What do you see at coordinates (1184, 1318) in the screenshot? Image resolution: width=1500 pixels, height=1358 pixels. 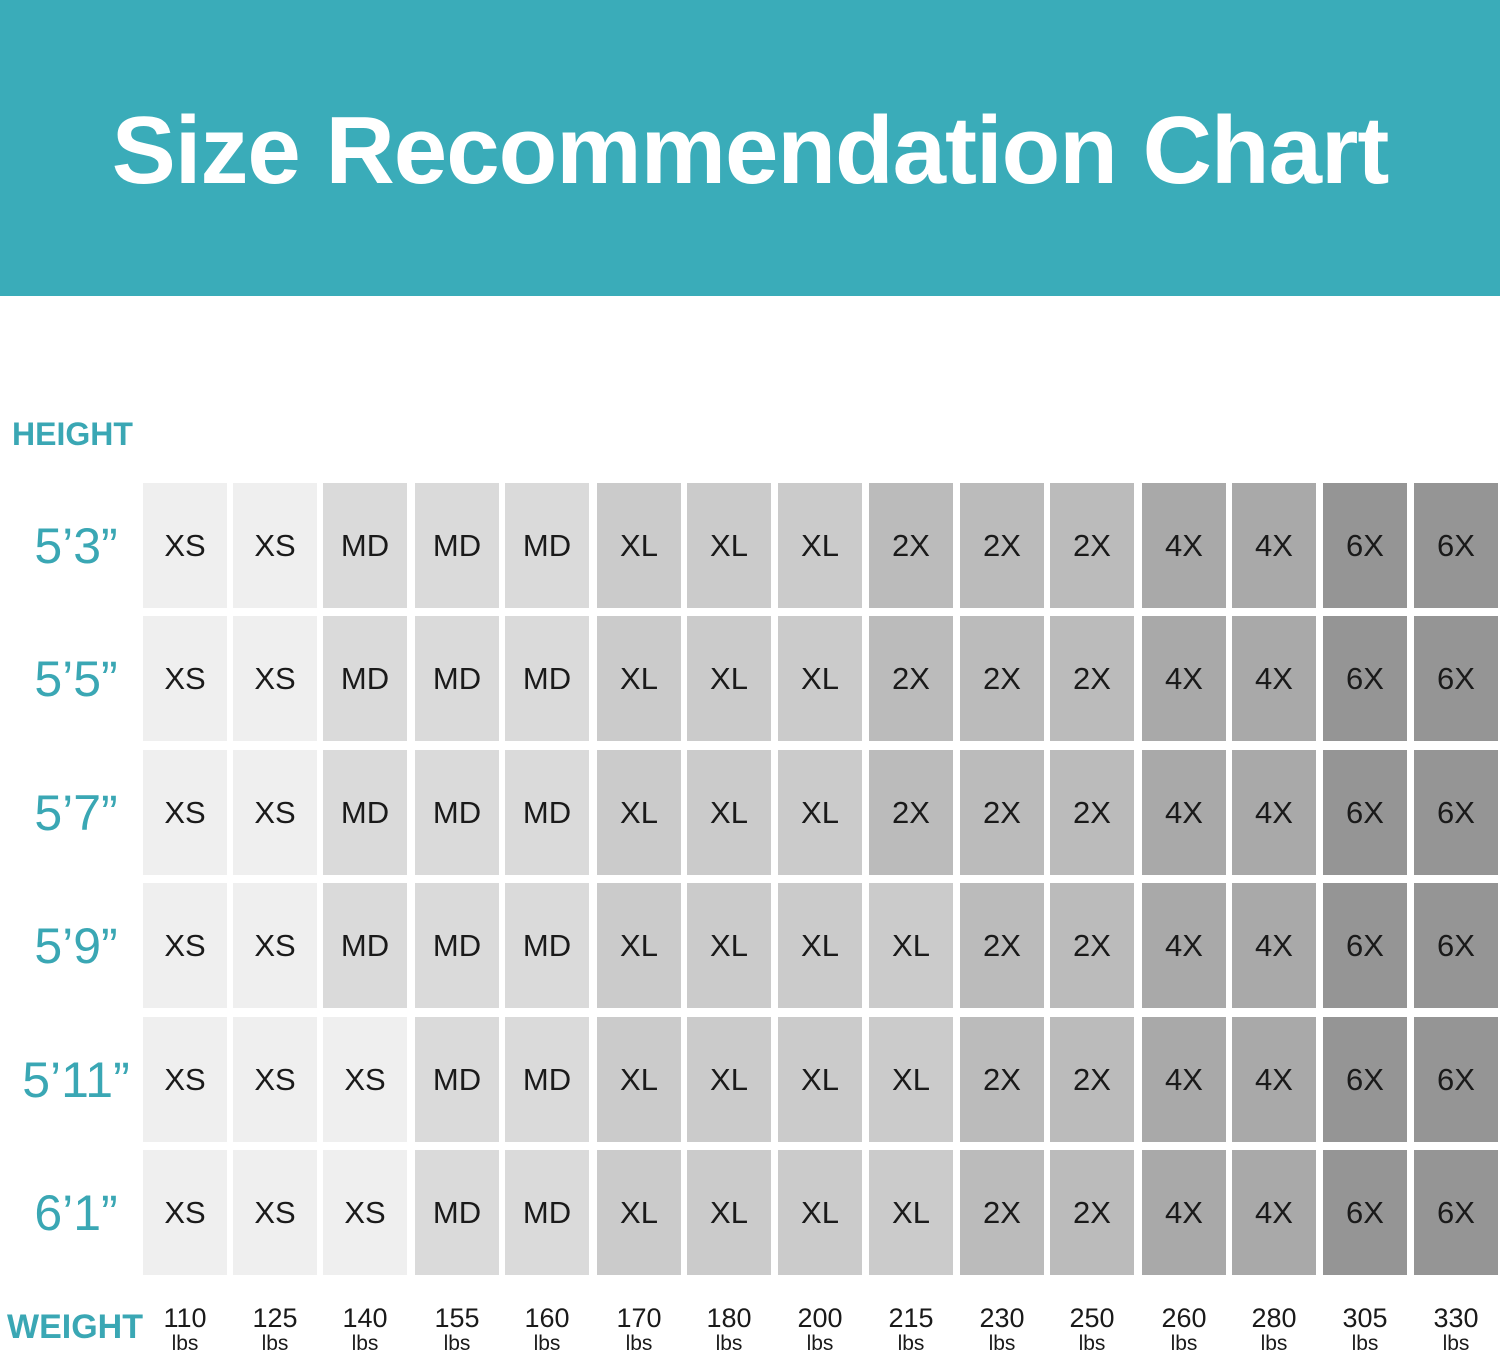 I see `weight-value: 260` at bounding box center [1184, 1318].